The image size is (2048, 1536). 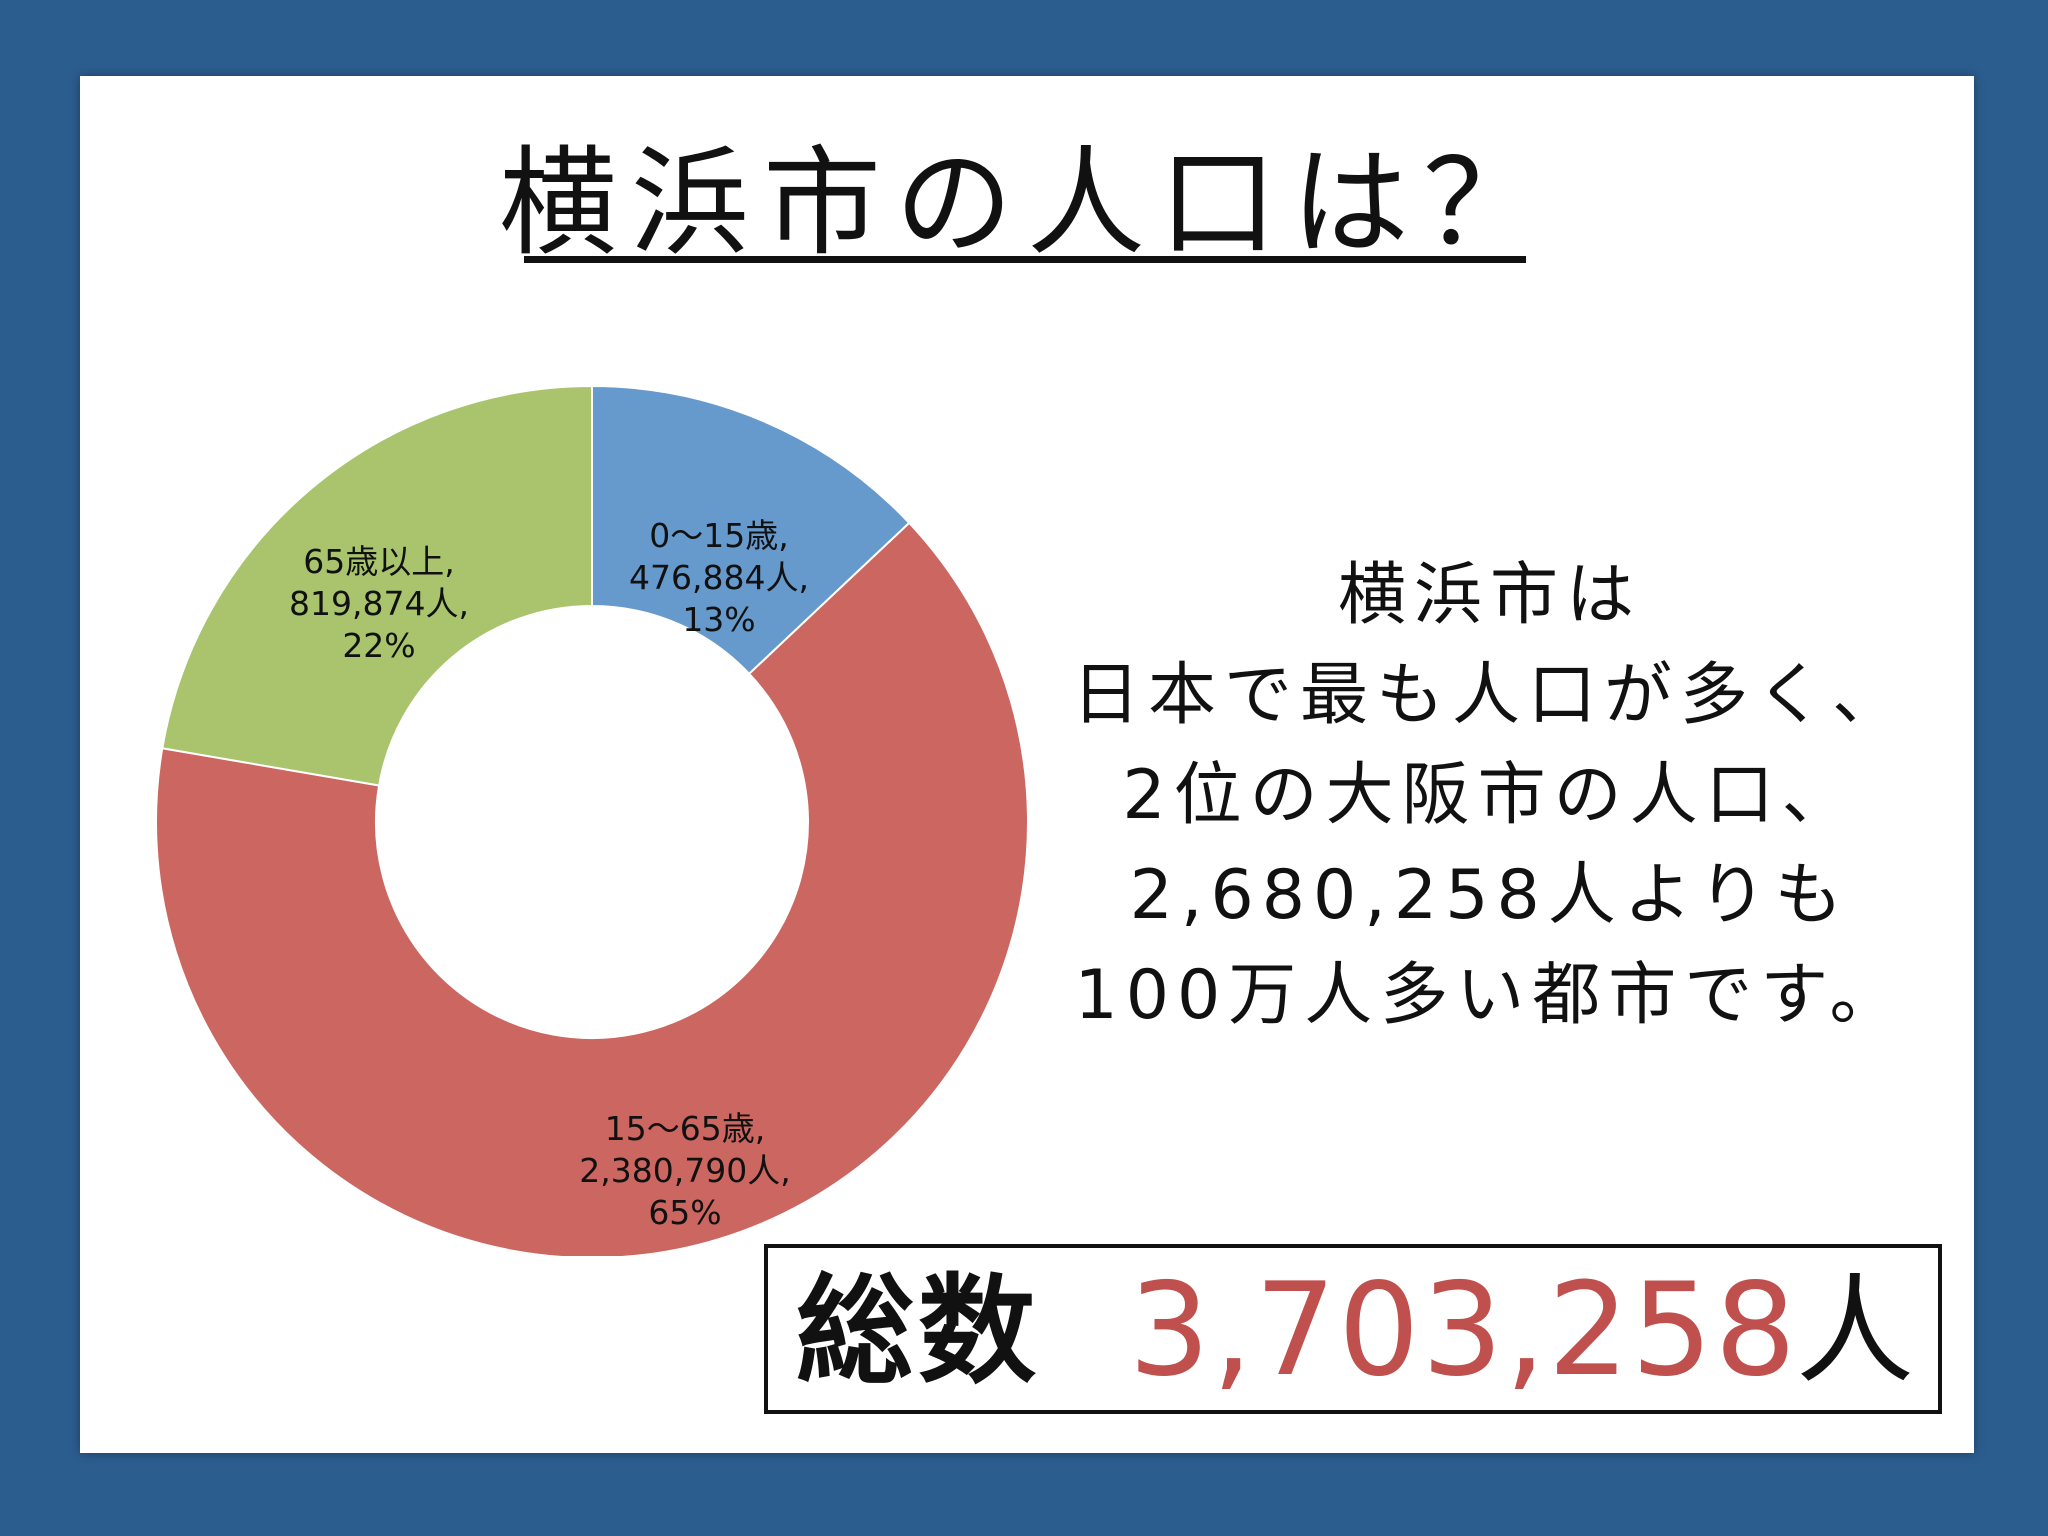 What do you see at coordinates (1489, 595) in the screenshot?
I see `description-line-1: 横浜市は` at bounding box center [1489, 595].